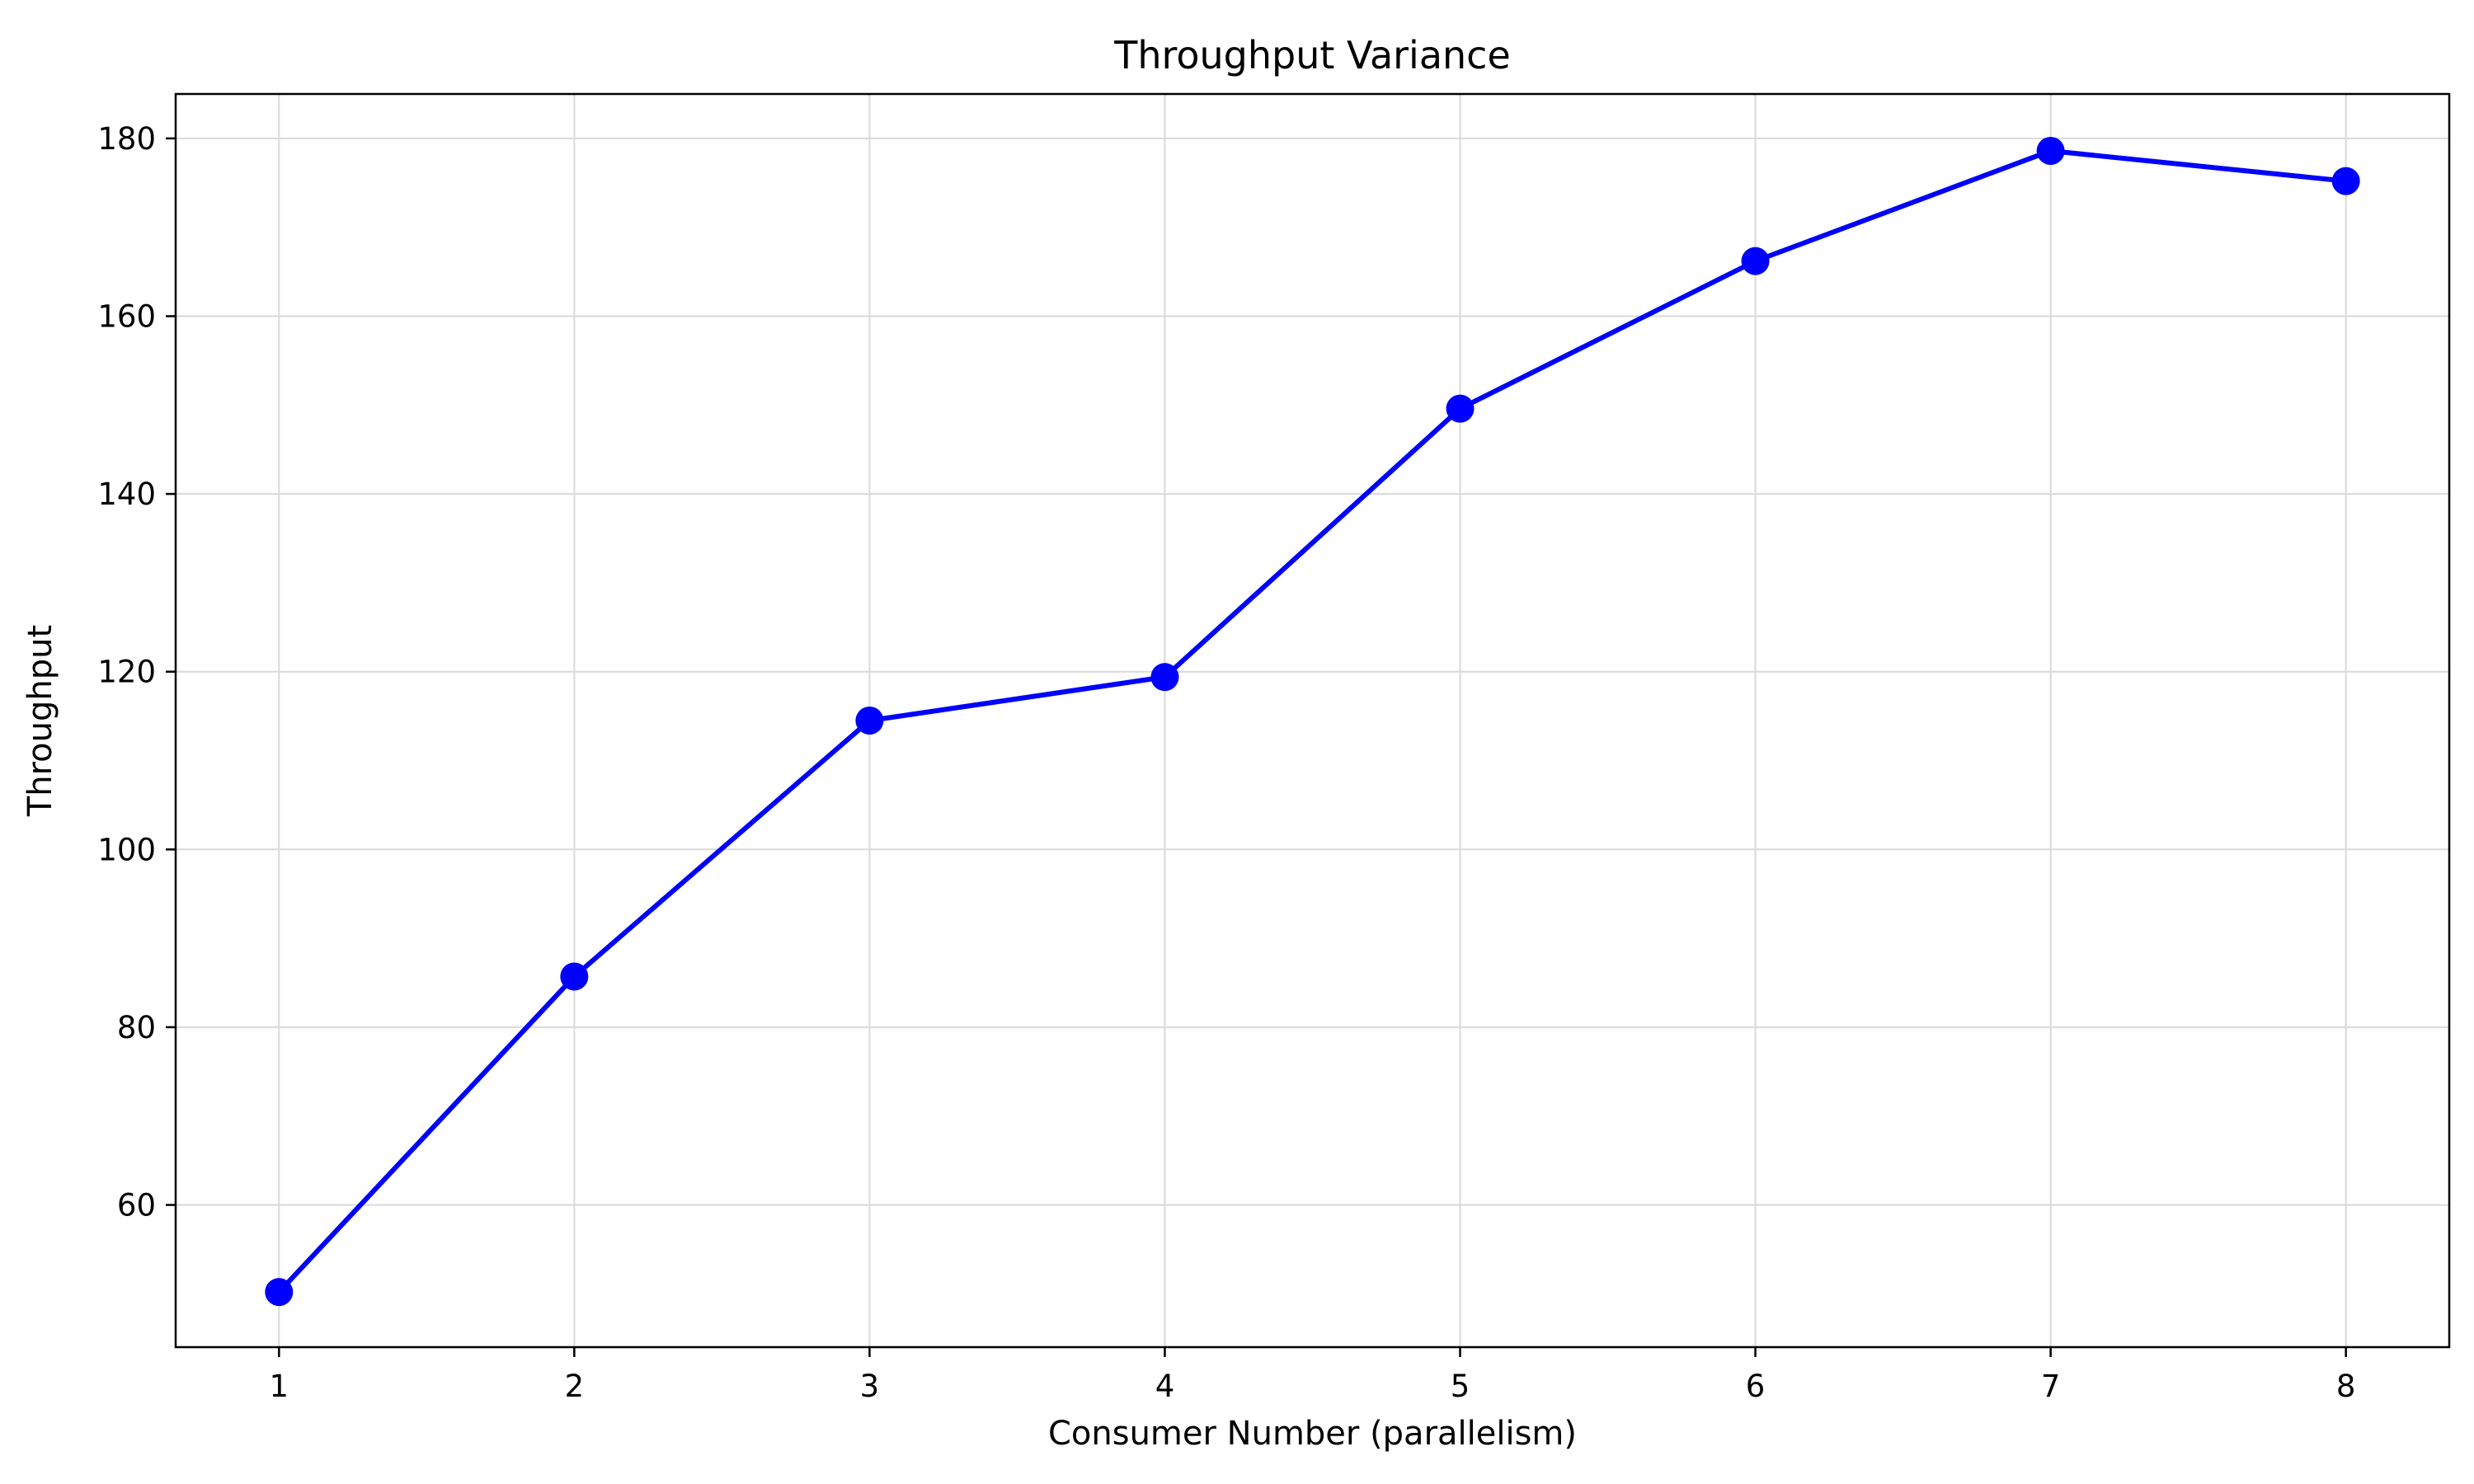 The image size is (2474, 1484). Describe the element at coordinates (136, 1205) in the screenshot. I see `y-tick-label: 60` at that location.